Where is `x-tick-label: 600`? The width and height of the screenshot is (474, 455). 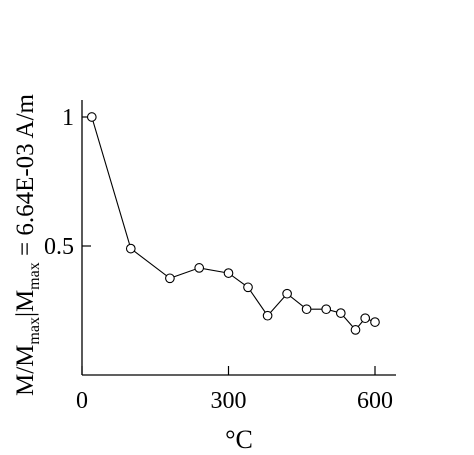
x-tick-label: 600 is located at coordinates (375, 401).